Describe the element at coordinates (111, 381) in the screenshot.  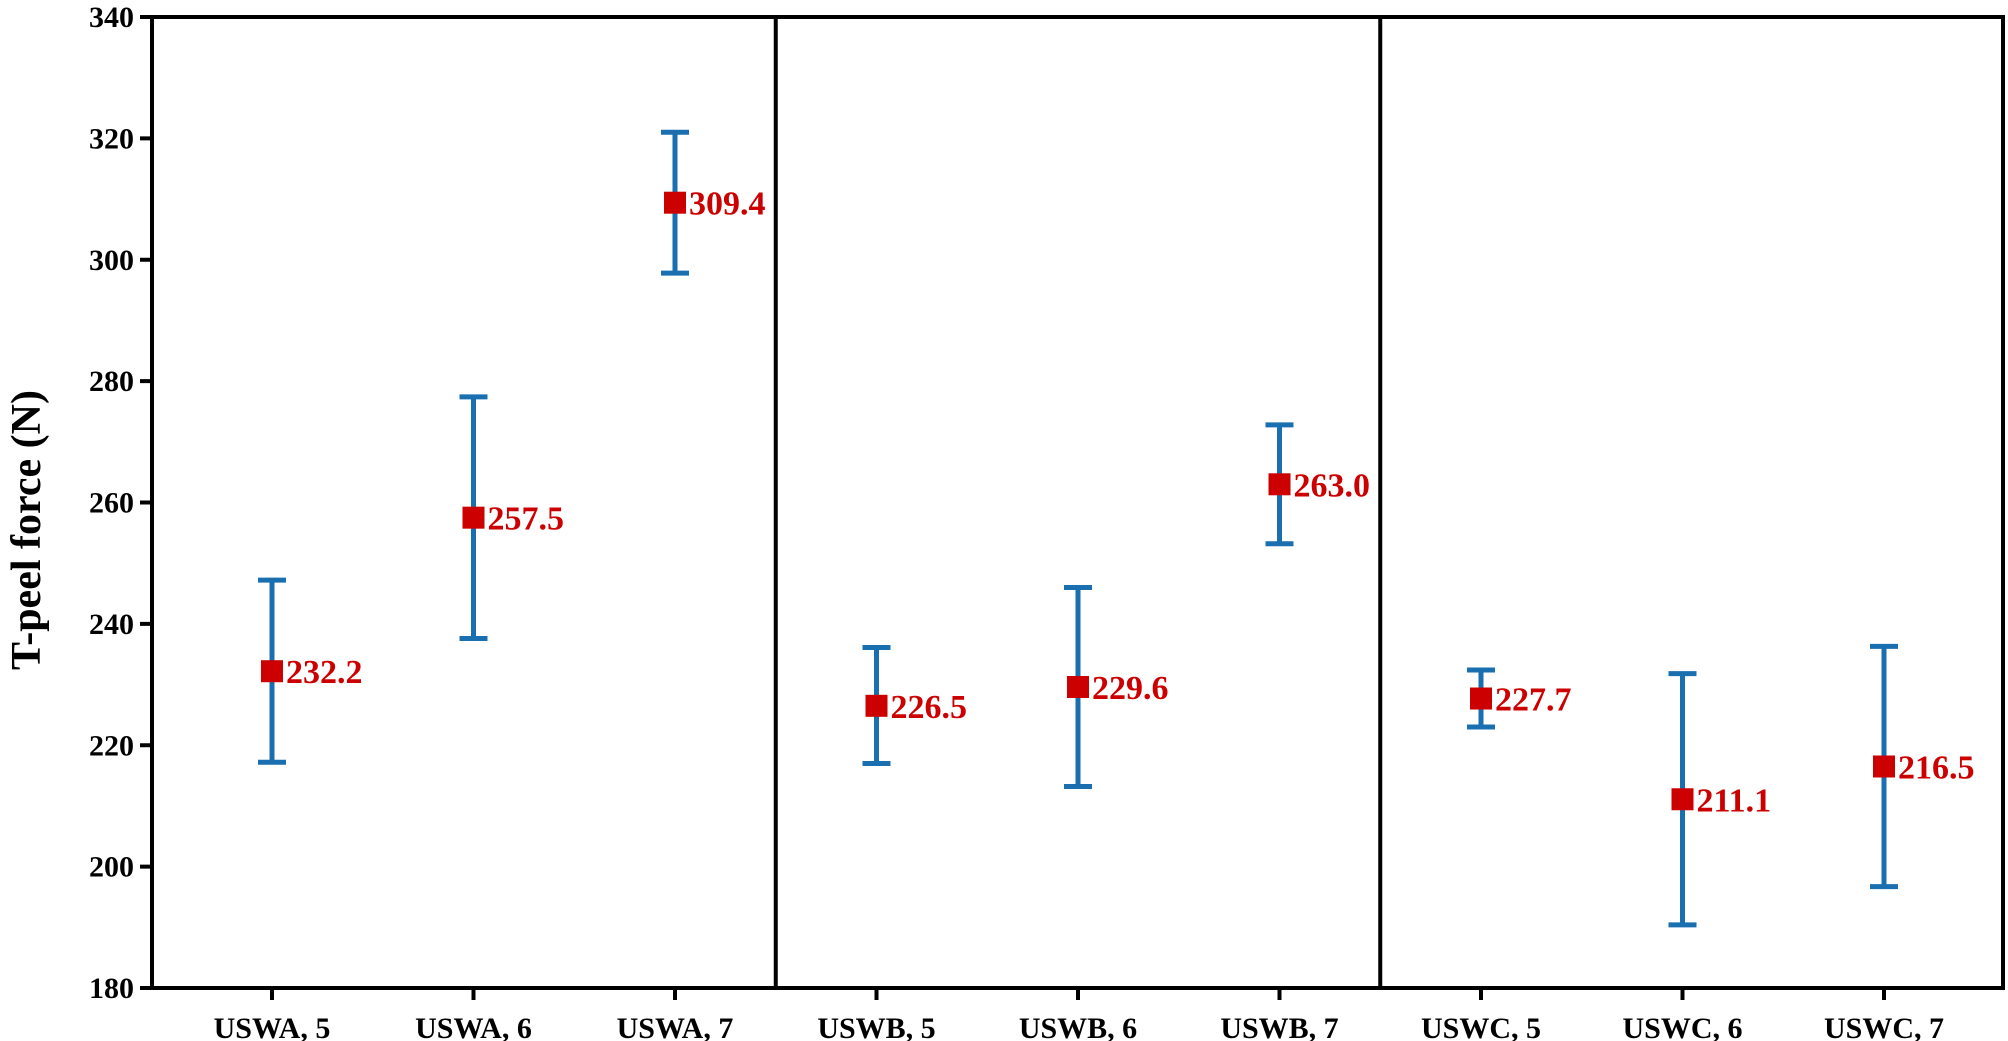
I see `y-tick-label: 280` at that location.